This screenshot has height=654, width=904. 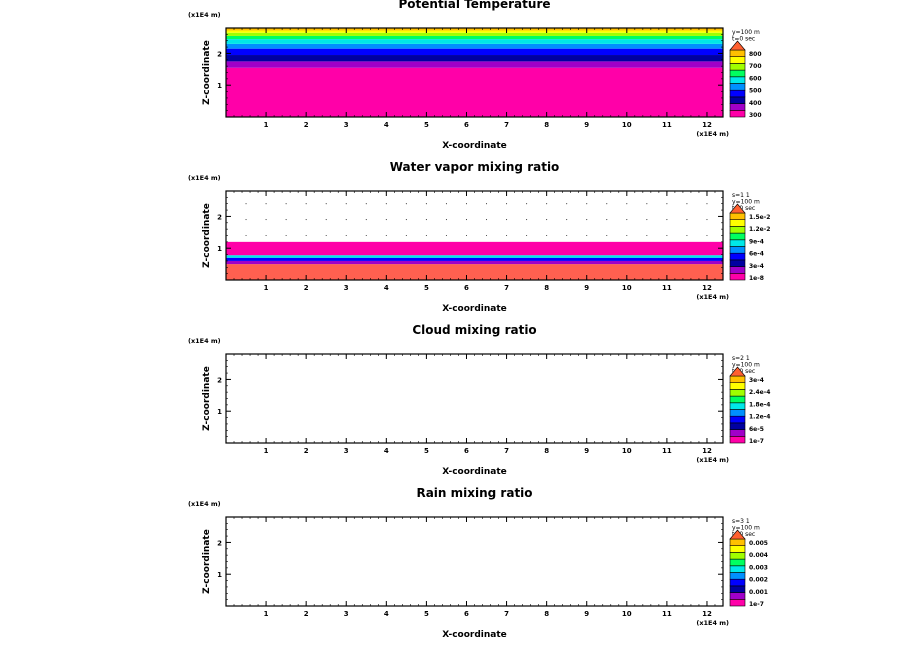 I want to click on x-tick-label: 8, so click(x=546, y=451).